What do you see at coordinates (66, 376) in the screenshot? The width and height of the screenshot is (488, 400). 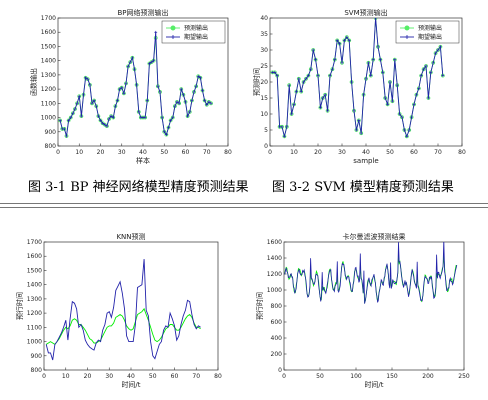 I see `knn-xtick-label: 10` at bounding box center [66, 376].